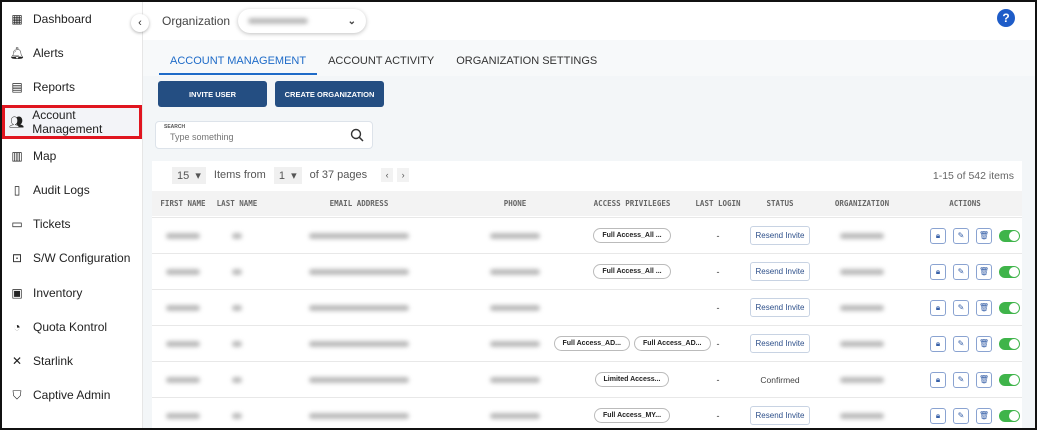 This screenshot has height=433, width=1037. I want to click on collapse-sidebar-button: ‹, so click(140, 23).